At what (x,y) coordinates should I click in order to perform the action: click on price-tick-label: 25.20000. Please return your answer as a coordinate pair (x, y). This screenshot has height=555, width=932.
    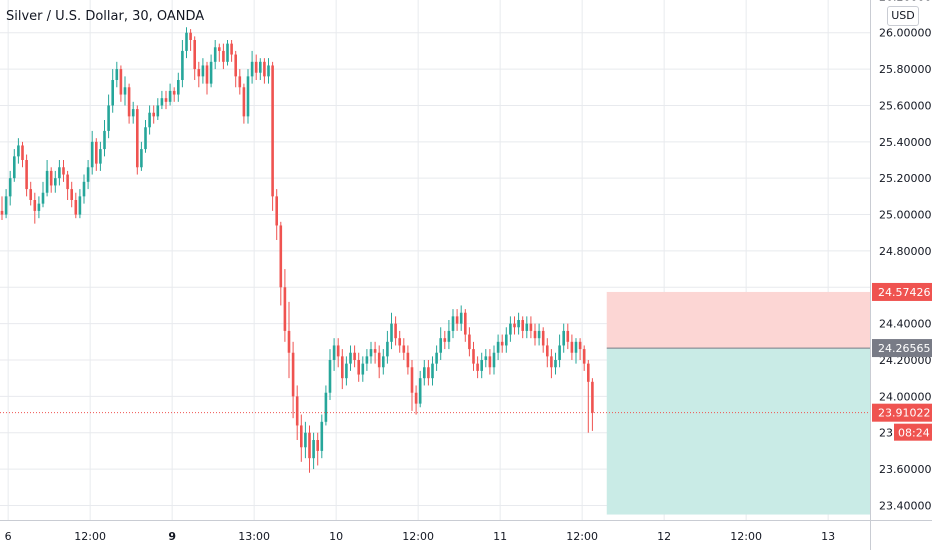
    Looking at the image, I should click on (905, 178).